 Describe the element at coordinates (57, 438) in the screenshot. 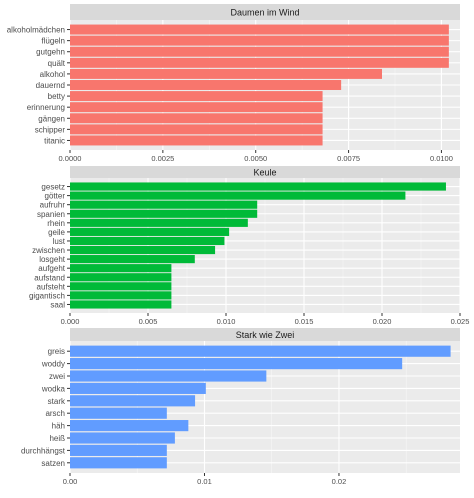

I see `y-tick-label: heiß` at that location.